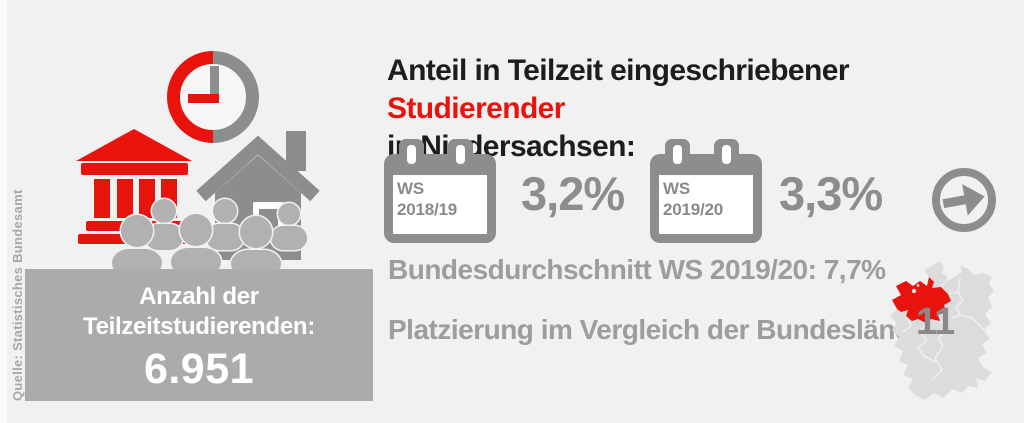 Image resolution: width=1024 pixels, height=423 pixels. Describe the element at coordinates (476, 108) in the screenshot. I see `headline-highlight: Studierender` at that location.